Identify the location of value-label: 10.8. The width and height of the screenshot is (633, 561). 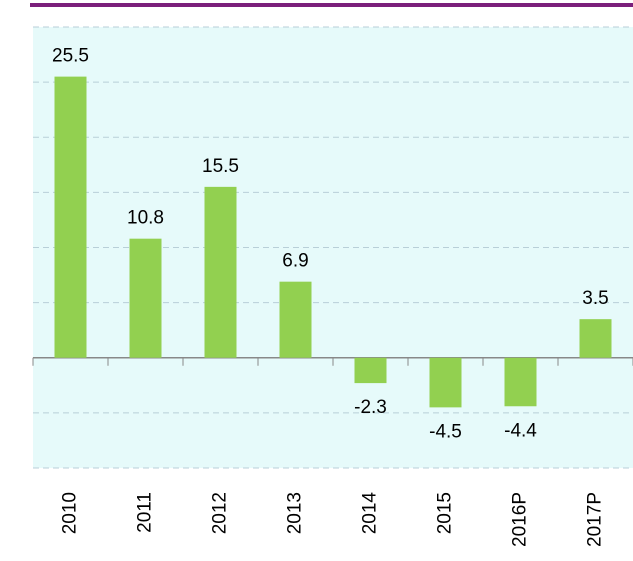
(145, 218).